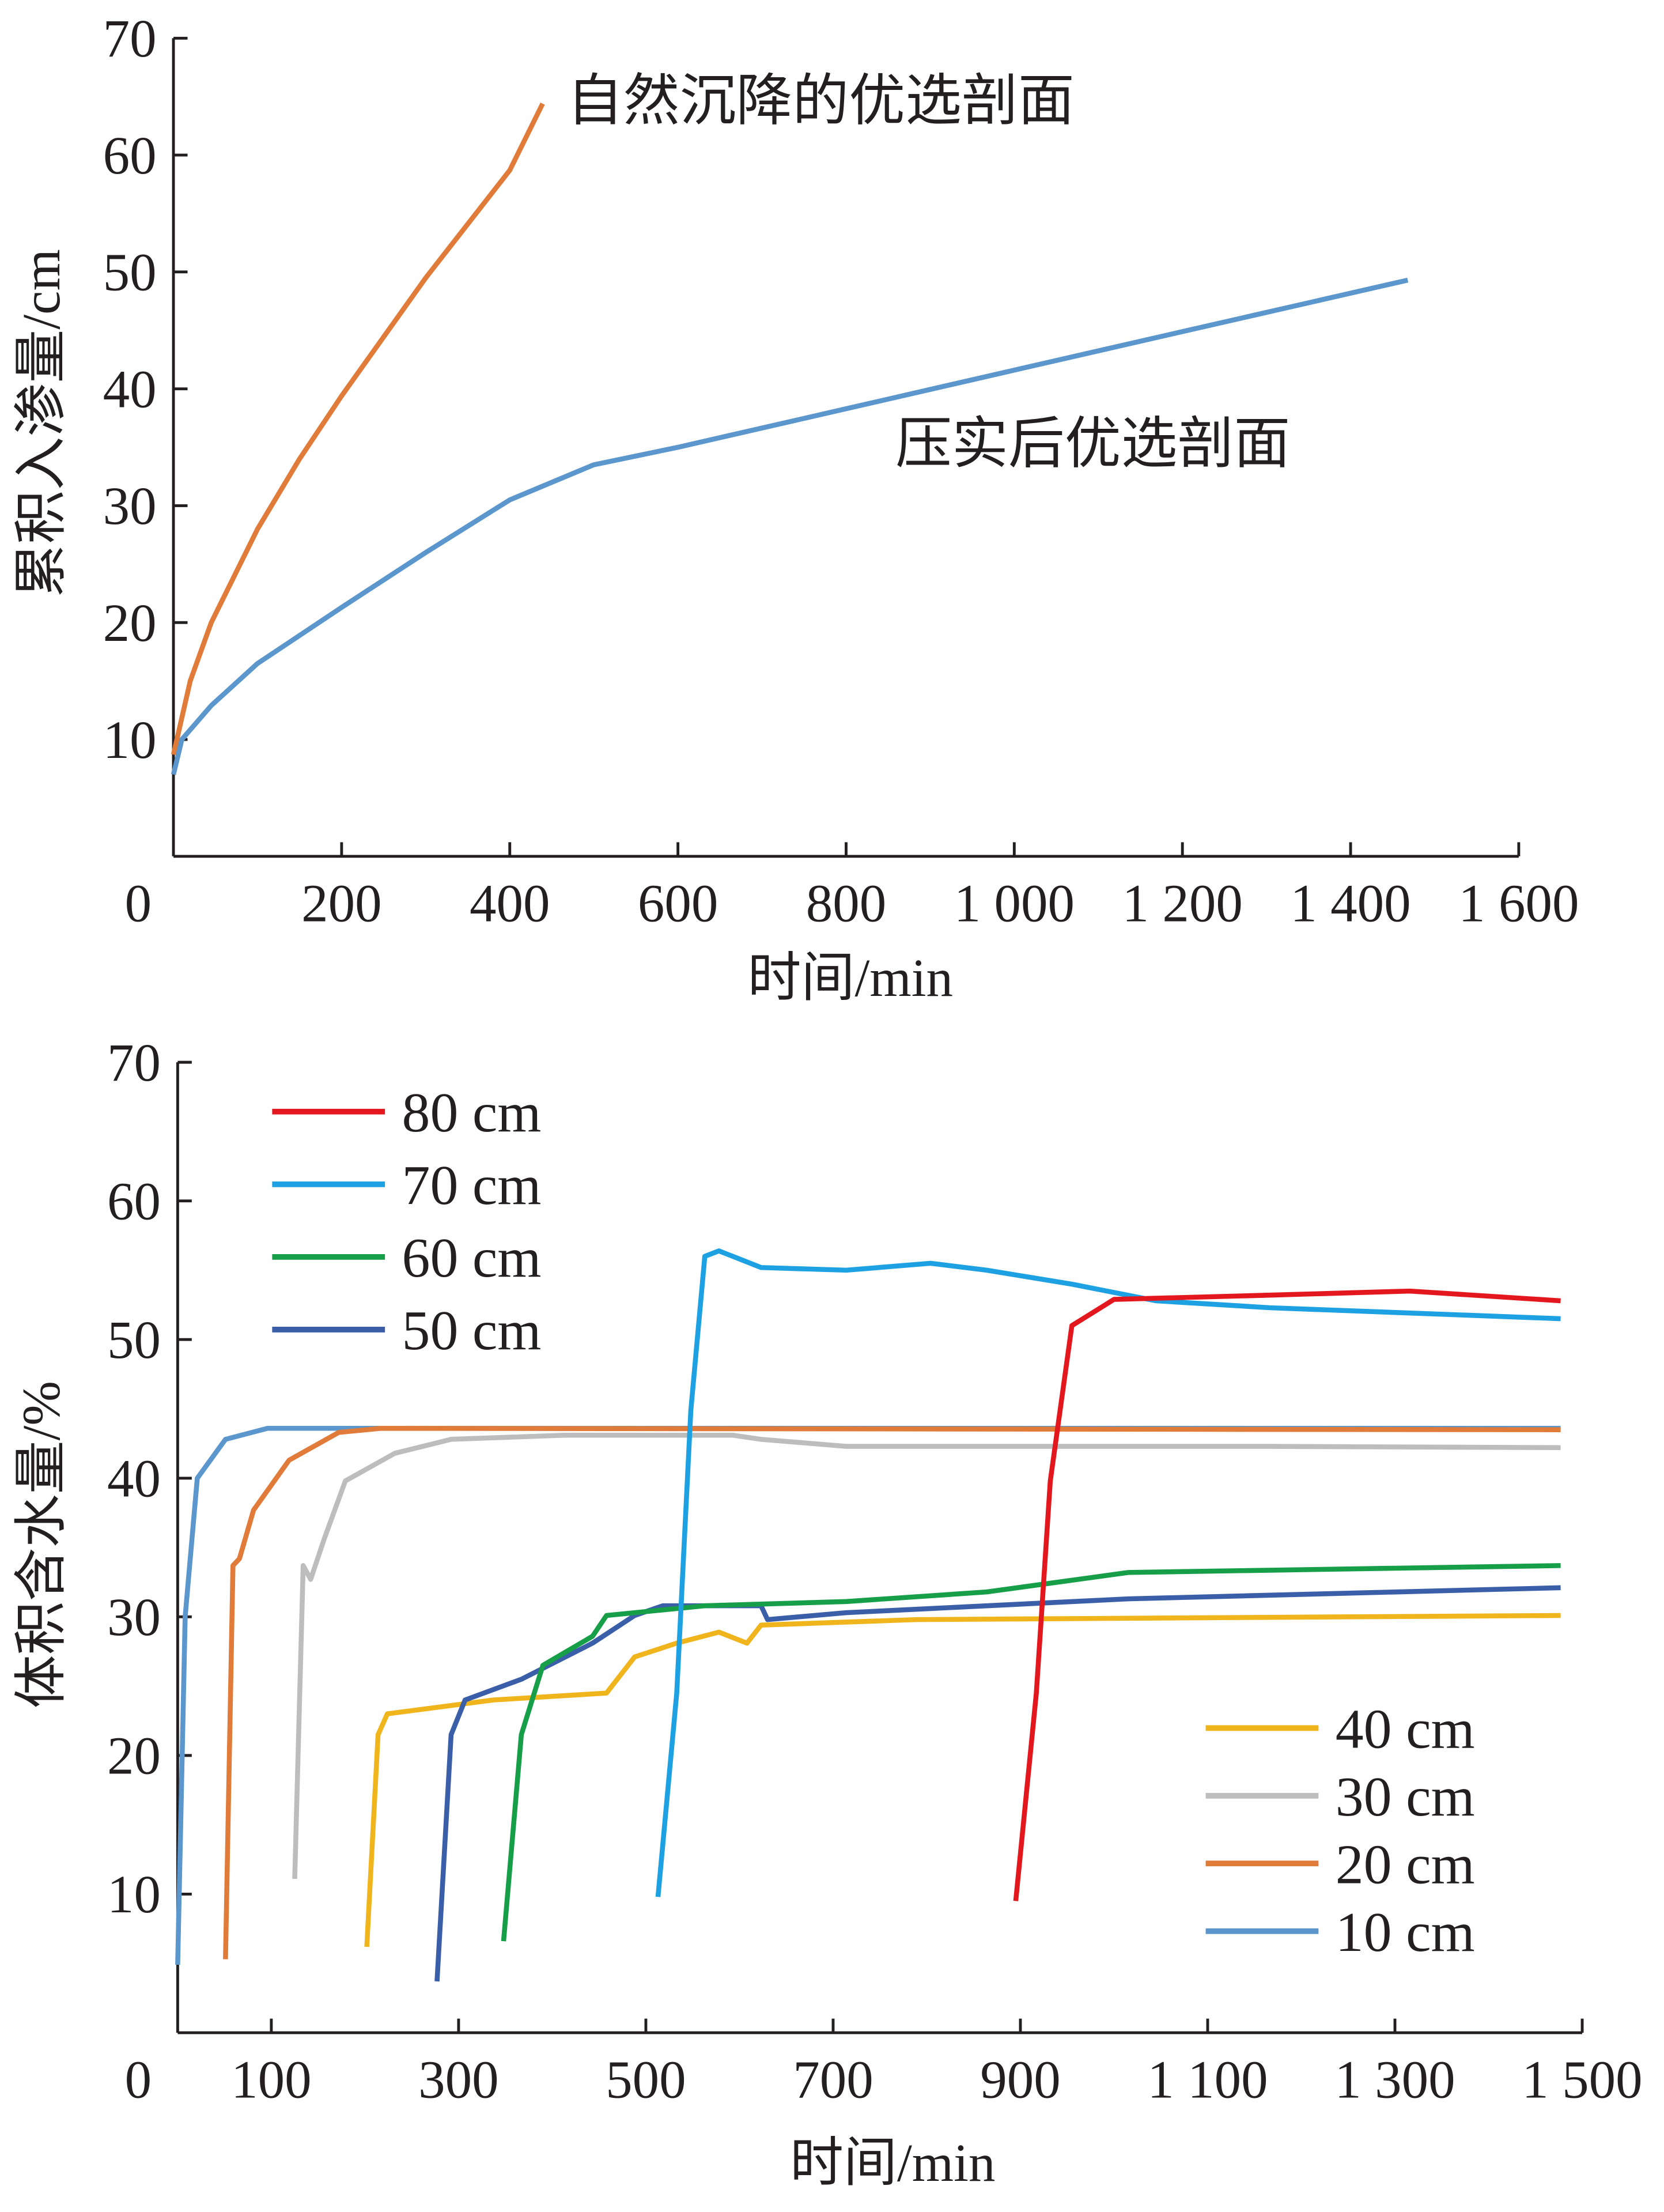 Image resolution: width=1664 pixels, height=2212 pixels. What do you see at coordinates (472, 1258) in the screenshot?
I see `legend-label: 60 cm` at bounding box center [472, 1258].